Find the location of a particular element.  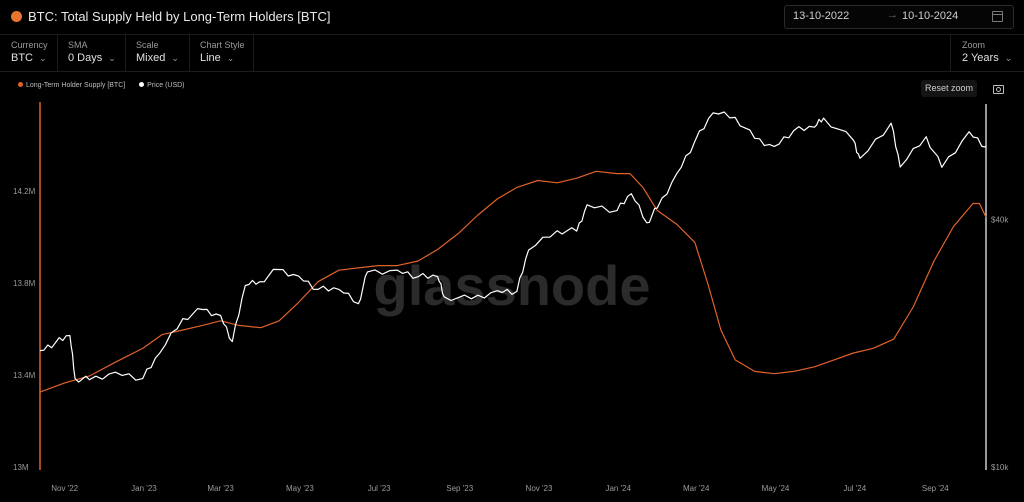

bitcoin-asset-icon is located at coordinates (16, 16).